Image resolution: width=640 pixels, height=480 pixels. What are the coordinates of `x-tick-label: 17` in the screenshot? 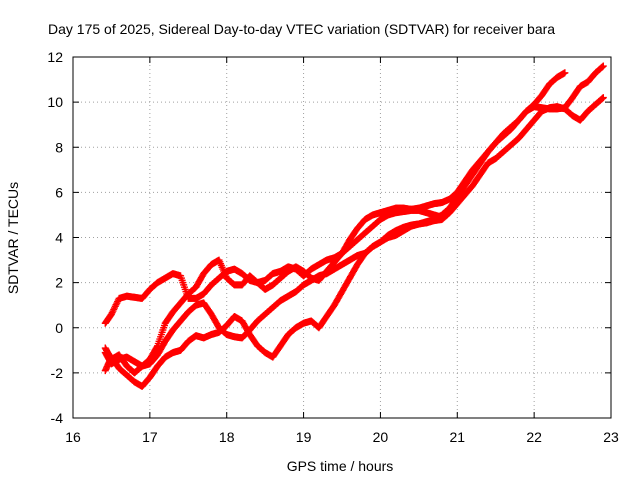 It's located at (150, 437).